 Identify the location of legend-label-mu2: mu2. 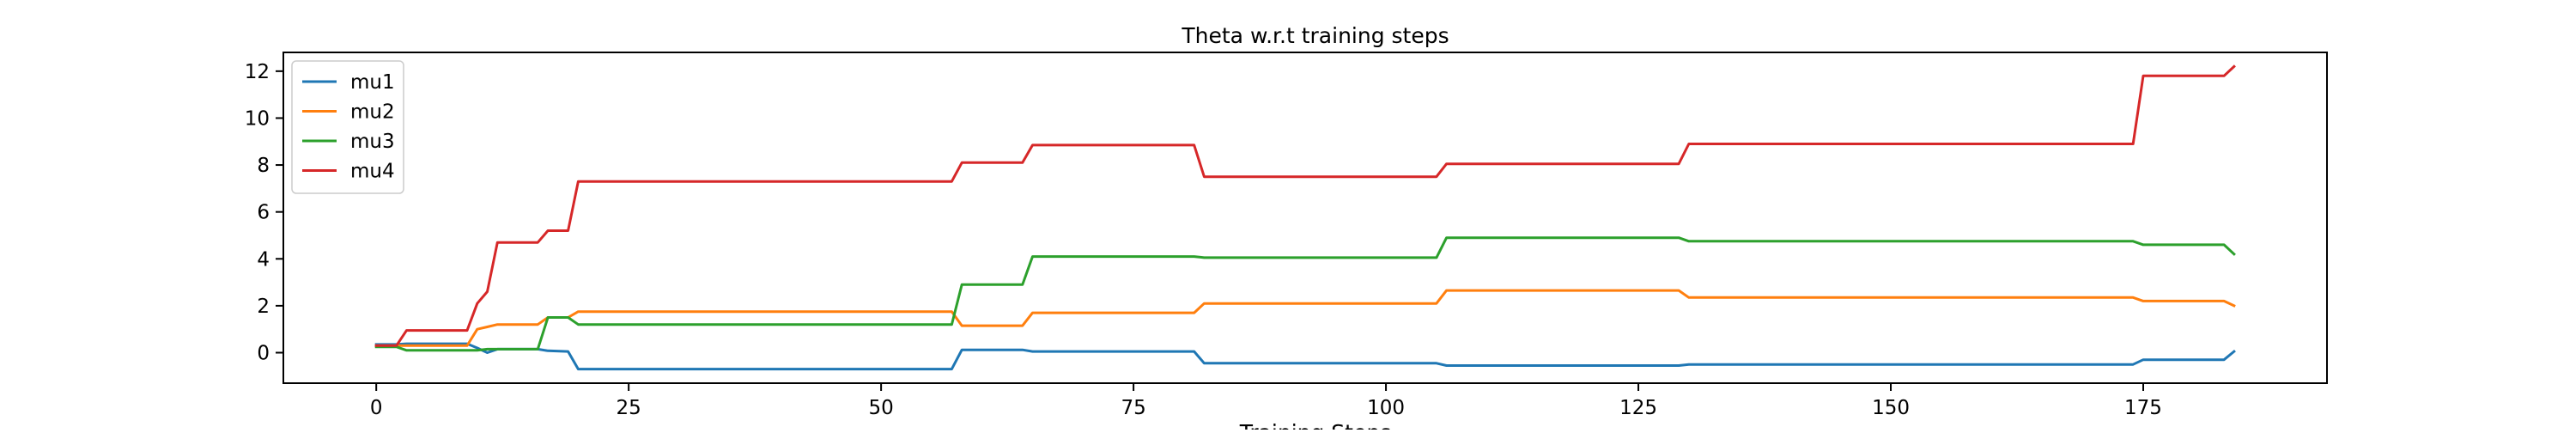
(372, 112).